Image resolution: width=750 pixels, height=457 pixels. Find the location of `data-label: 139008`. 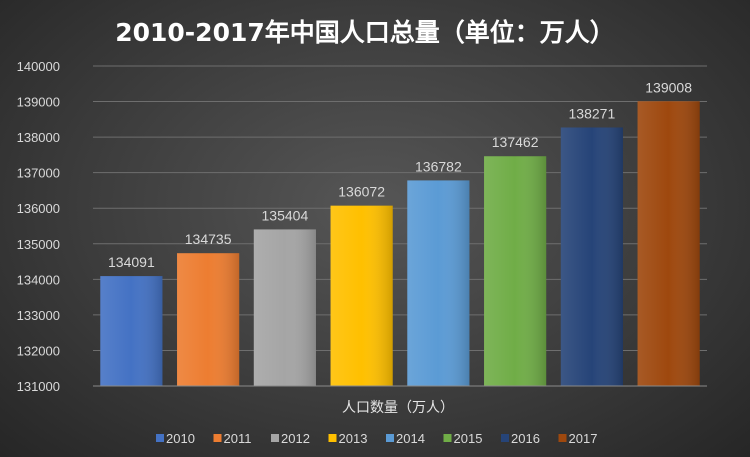

data-label: 139008 is located at coordinates (668, 87).